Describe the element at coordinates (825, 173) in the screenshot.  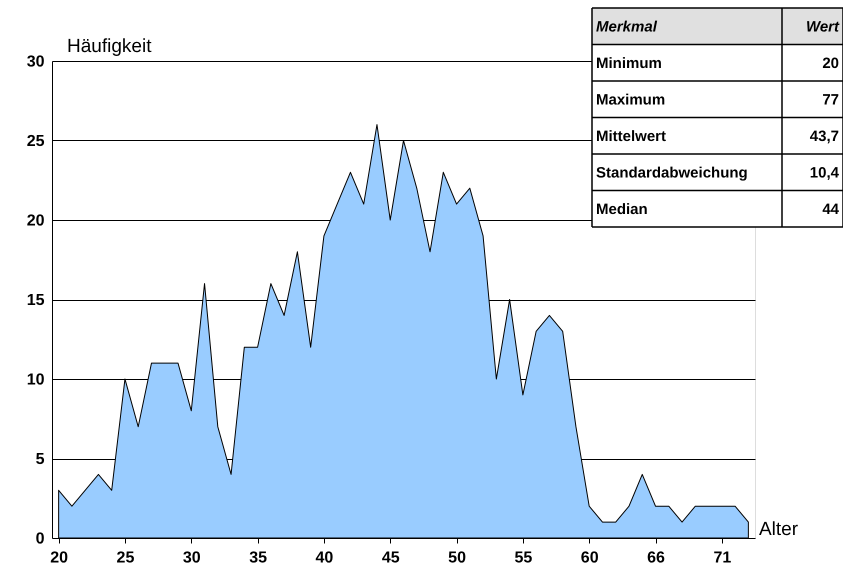
I see `text: 10,4` at that location.